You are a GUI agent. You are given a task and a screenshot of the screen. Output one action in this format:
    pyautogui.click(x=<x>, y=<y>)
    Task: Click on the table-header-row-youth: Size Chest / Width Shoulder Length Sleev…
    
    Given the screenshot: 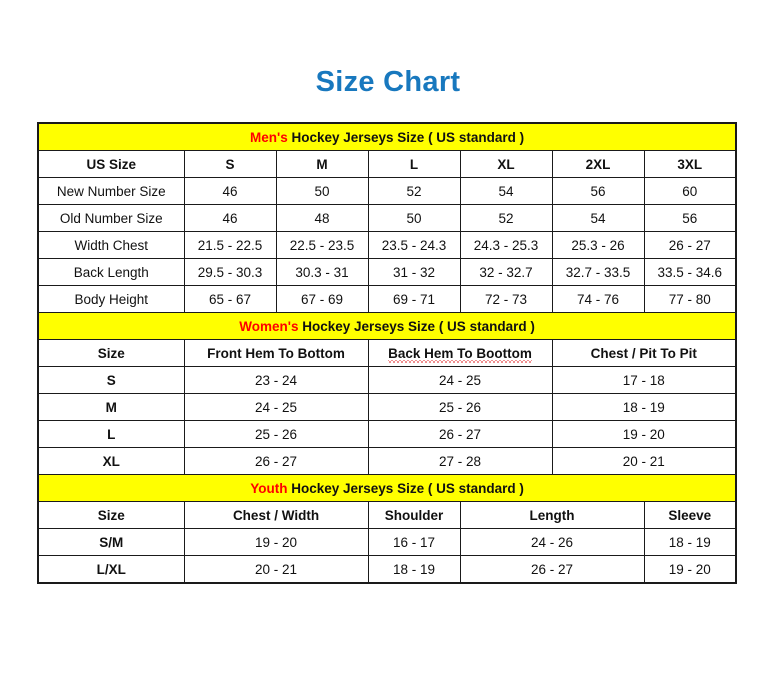 What is the action you would take?
    pyautogui.click(x=387, y=515)
    